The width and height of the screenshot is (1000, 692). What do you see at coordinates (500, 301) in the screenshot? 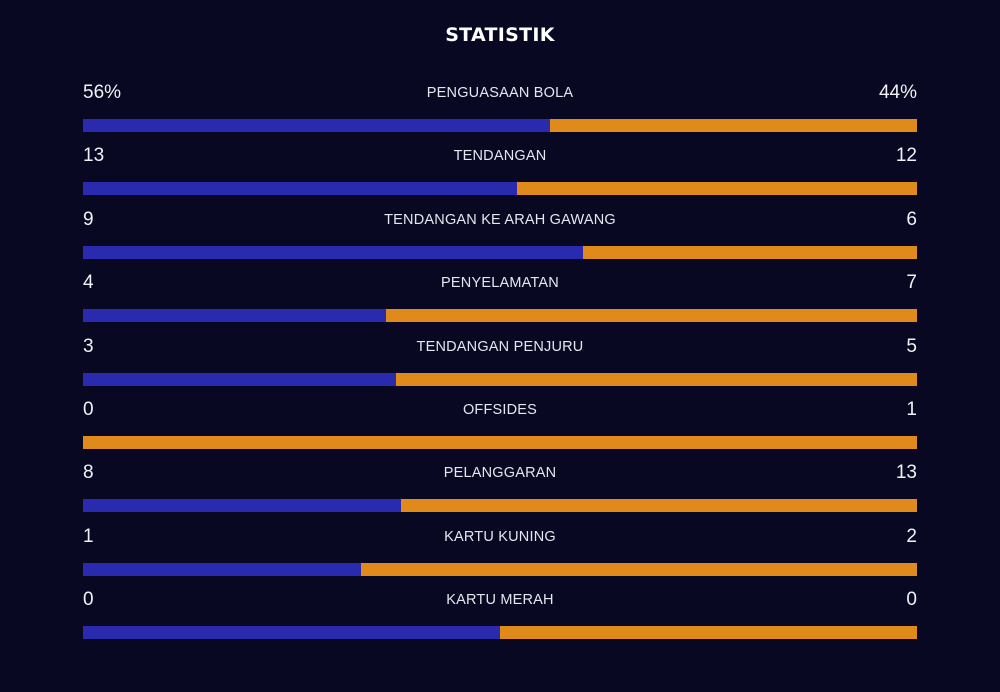
I see `stat-row-penyelamatan: 4 PENYELAMATAN 7` at bounding box center [500, 301].